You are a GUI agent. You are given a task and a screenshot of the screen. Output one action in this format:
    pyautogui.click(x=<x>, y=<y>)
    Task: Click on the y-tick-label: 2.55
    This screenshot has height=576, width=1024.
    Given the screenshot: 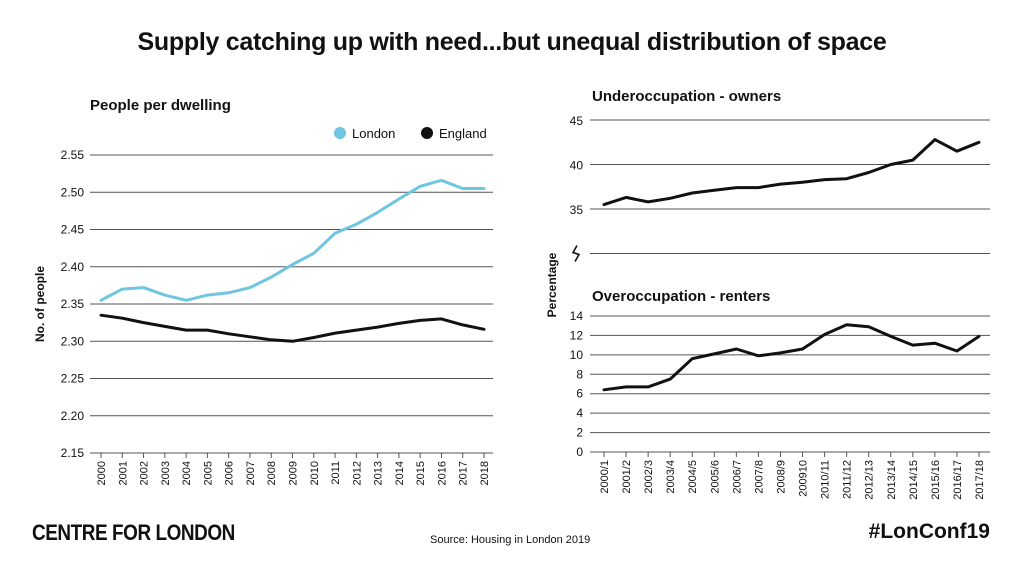 What is the action you would take?
    pyautogui.click(x=73, y=155)
    